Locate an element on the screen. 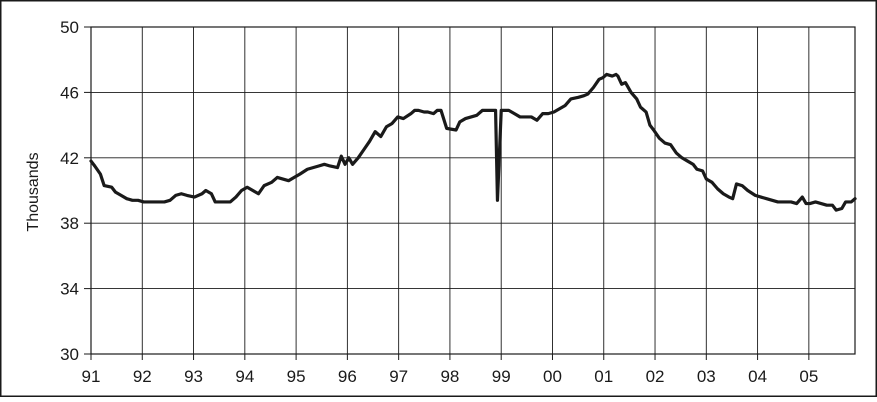 The width and height of the screenshot is (877, 402). x-tick-label: 93 is located at coordinates (193, 376).